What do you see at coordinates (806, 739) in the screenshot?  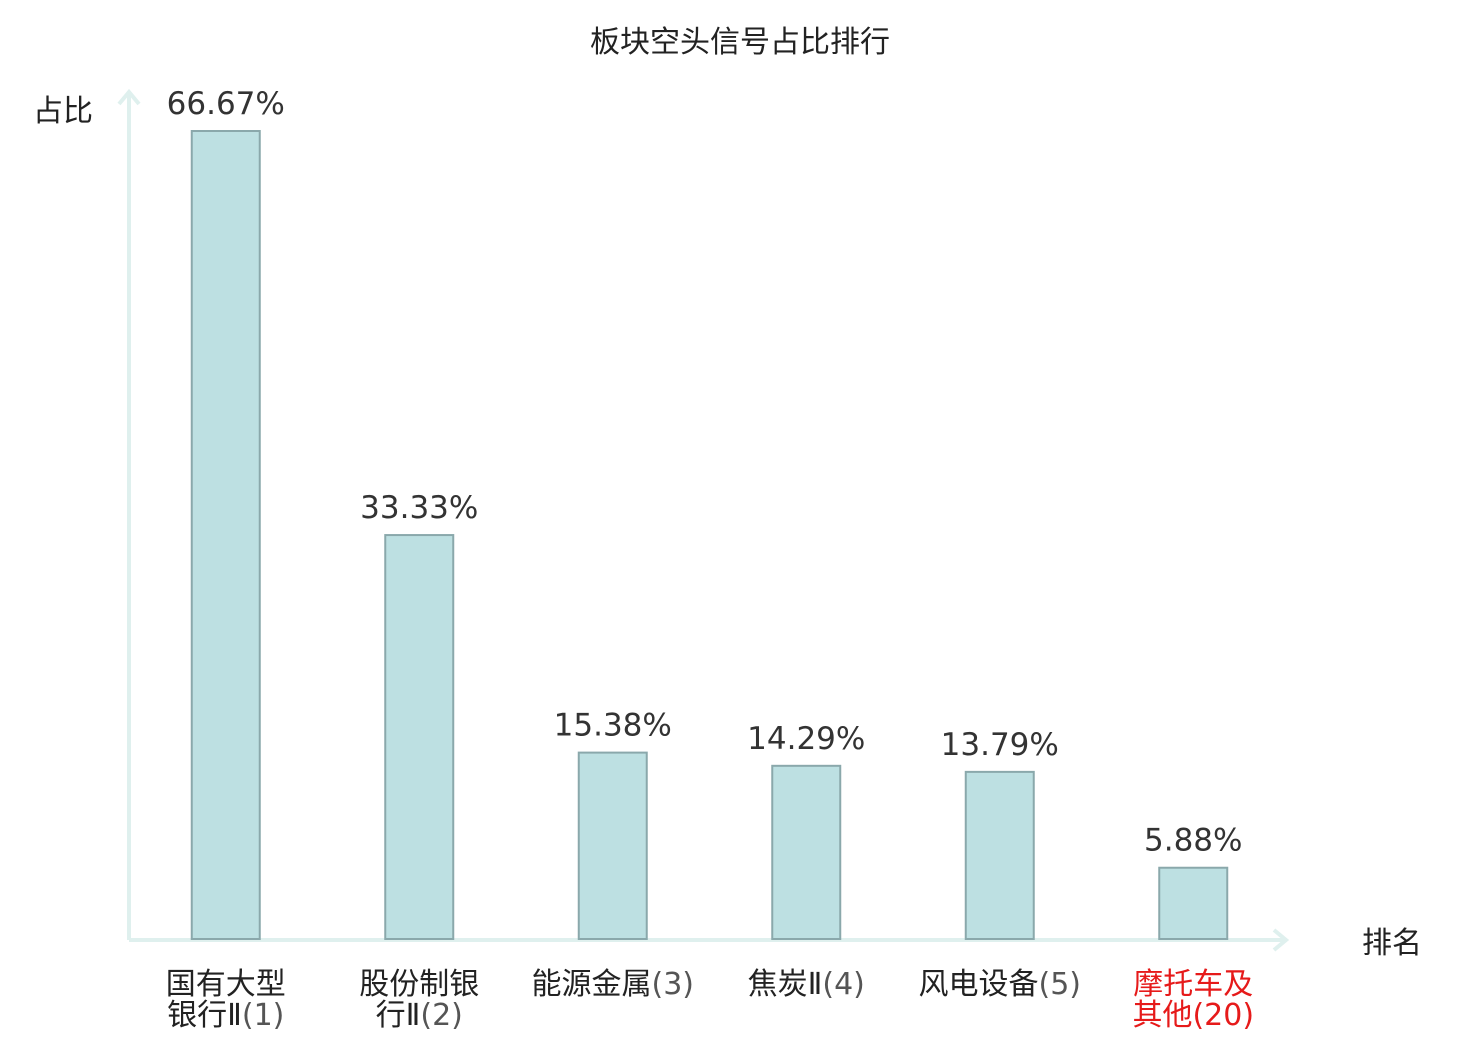 I see `value-label-4: 14.29%` at bounding box center [806, 739].